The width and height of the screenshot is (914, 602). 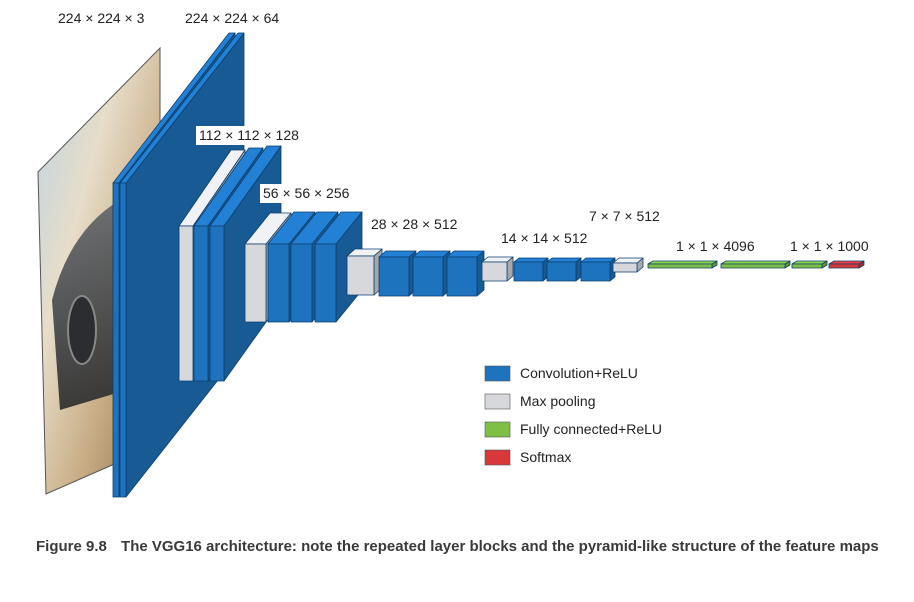 What do you see at coordinates (591, 429) in the screenshot?
I see `legend-label: Fully connected+ReLU` at bounding box center [591, 429].